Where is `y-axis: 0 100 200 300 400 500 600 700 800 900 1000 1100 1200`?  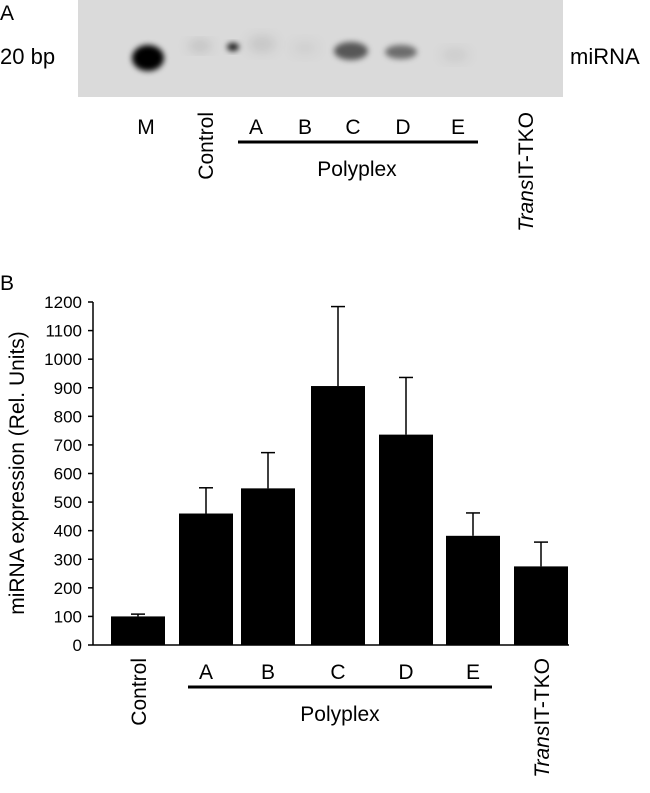
y-axis: 0 100 200 300 400 500 600 700 800 900 1000 1100 1200 is located at coordinates (69, 474).